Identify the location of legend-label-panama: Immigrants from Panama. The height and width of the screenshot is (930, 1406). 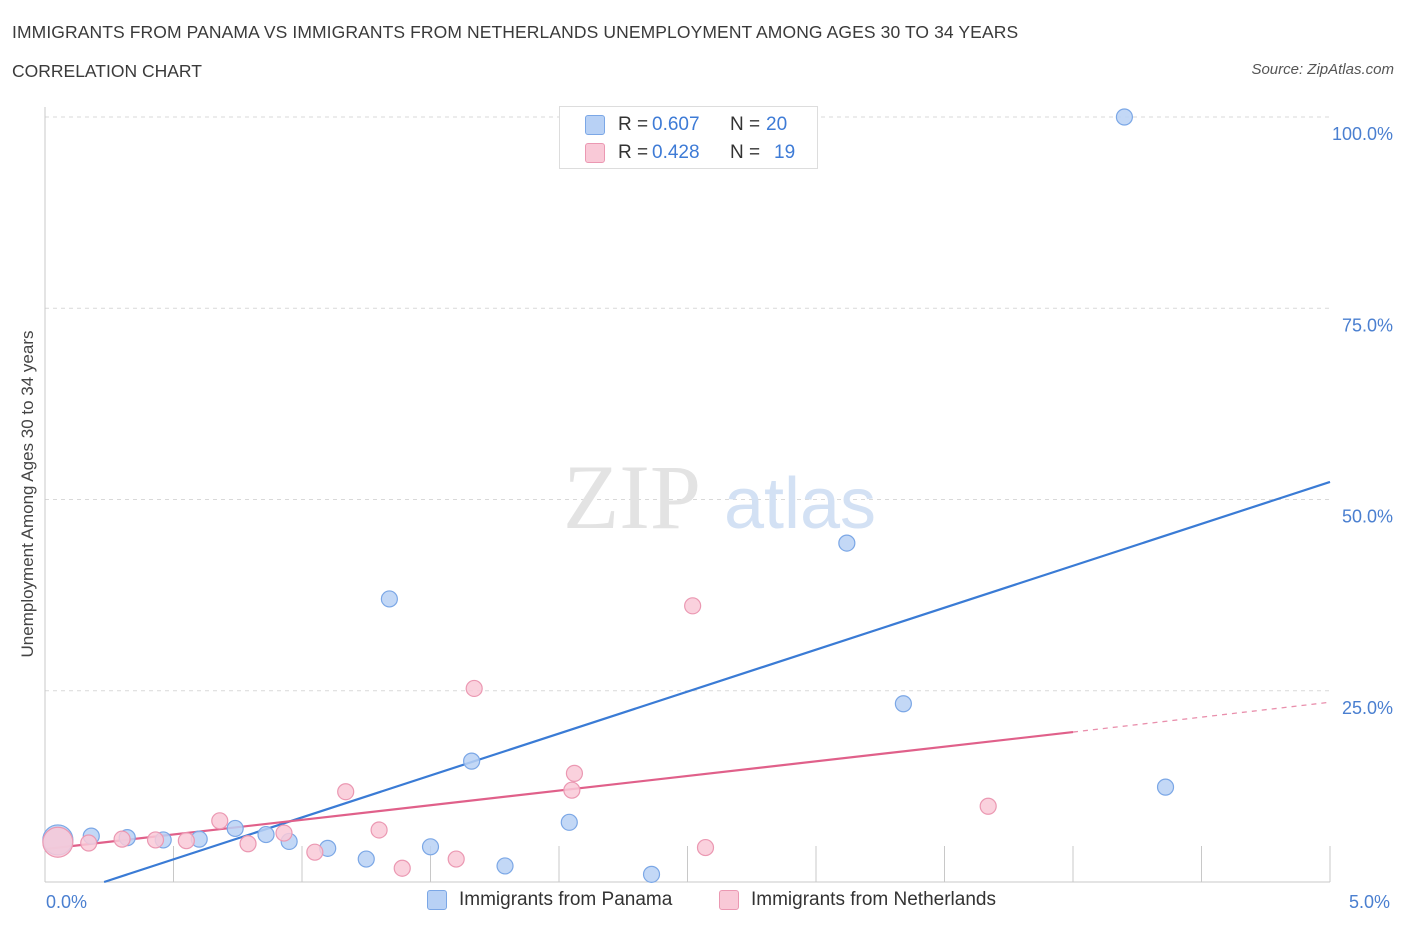
(566, 899).